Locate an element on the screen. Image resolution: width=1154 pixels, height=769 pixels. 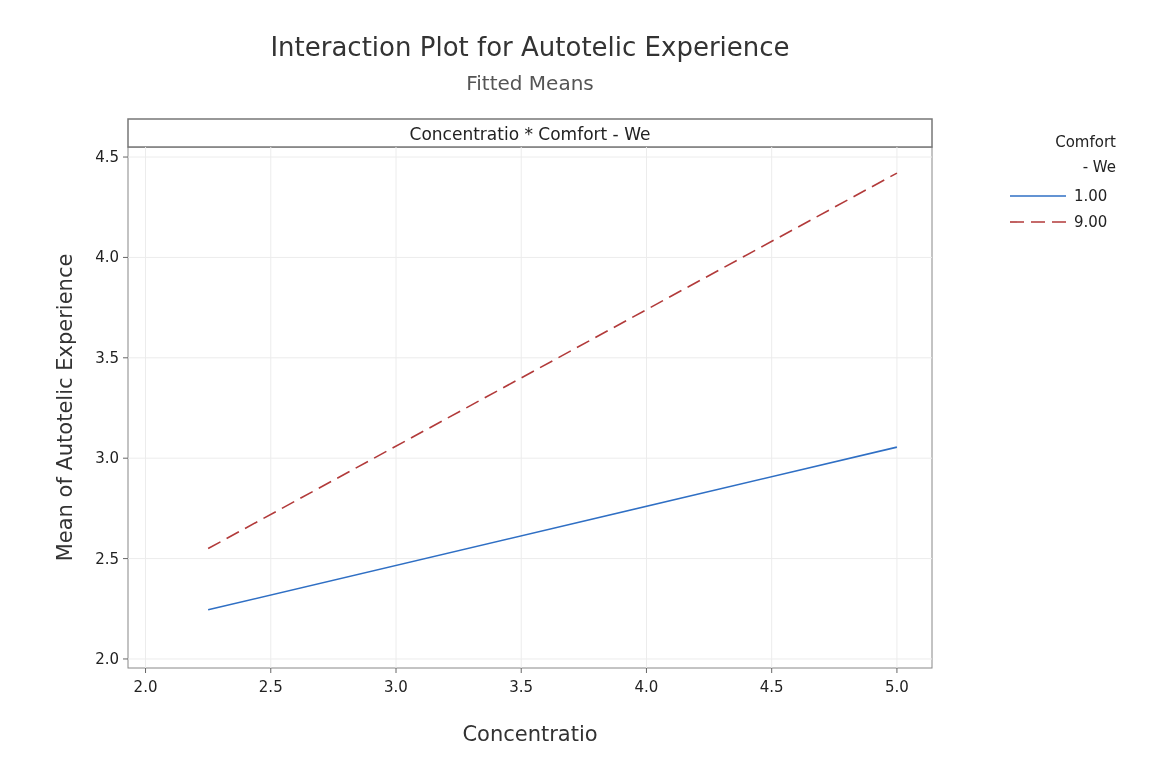
text: Concentratio * Comfort - We is located at coordinates (530, 134).